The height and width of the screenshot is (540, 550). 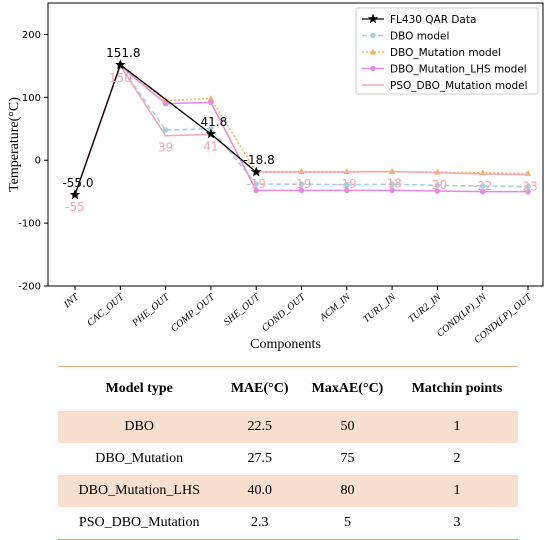 What do you see at coordinates (210, 146) in the screenshot?
I see `pink-data-label: 41` at bounding box center [210, 146].